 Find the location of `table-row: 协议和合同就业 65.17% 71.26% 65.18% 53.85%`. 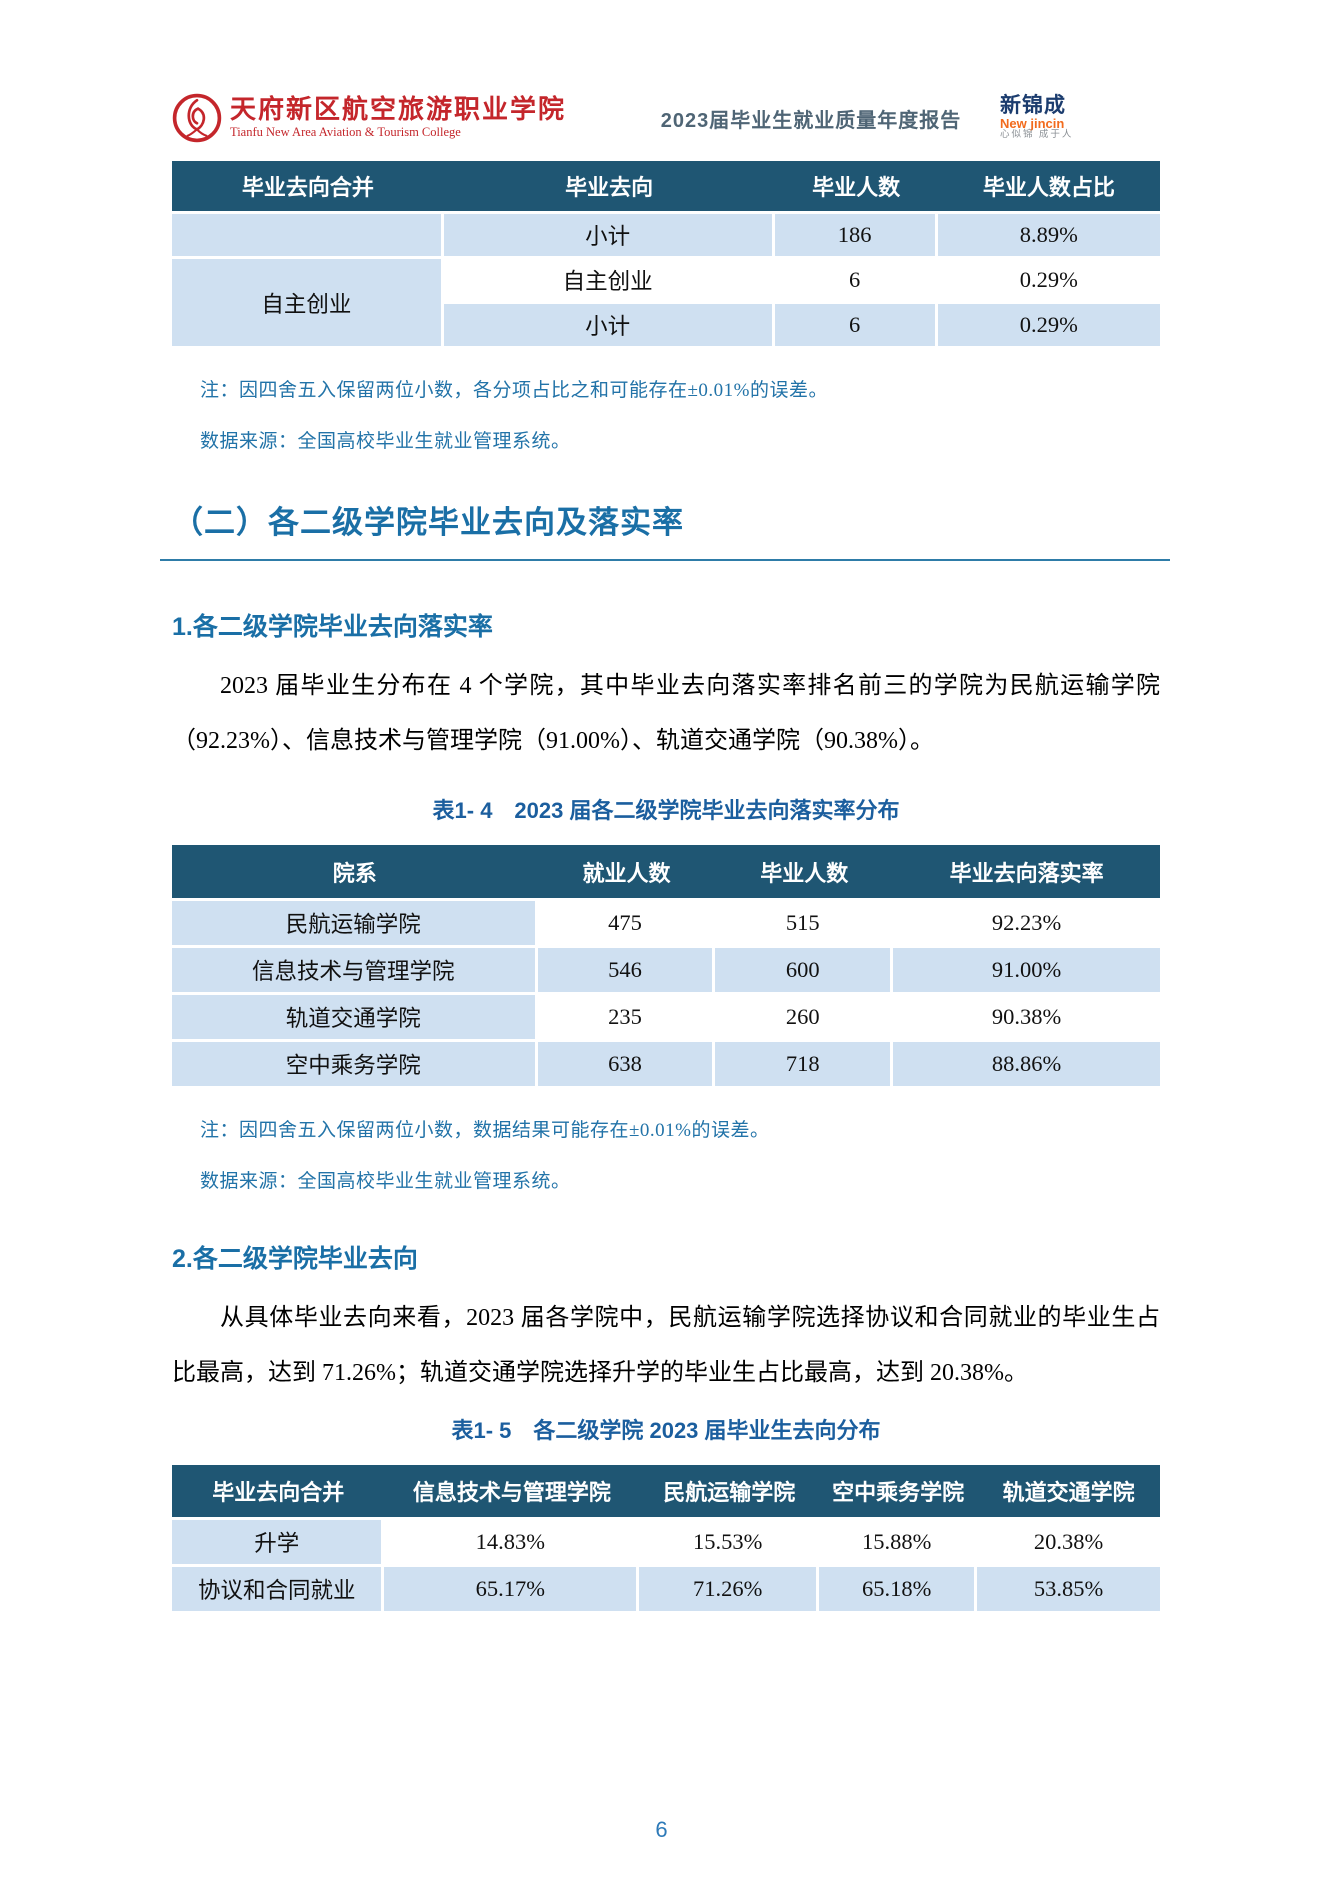

table-row: 协议和合同就业 65.17% 71.26% 65.18% 53.85% is located at coordinates (666, 1590).